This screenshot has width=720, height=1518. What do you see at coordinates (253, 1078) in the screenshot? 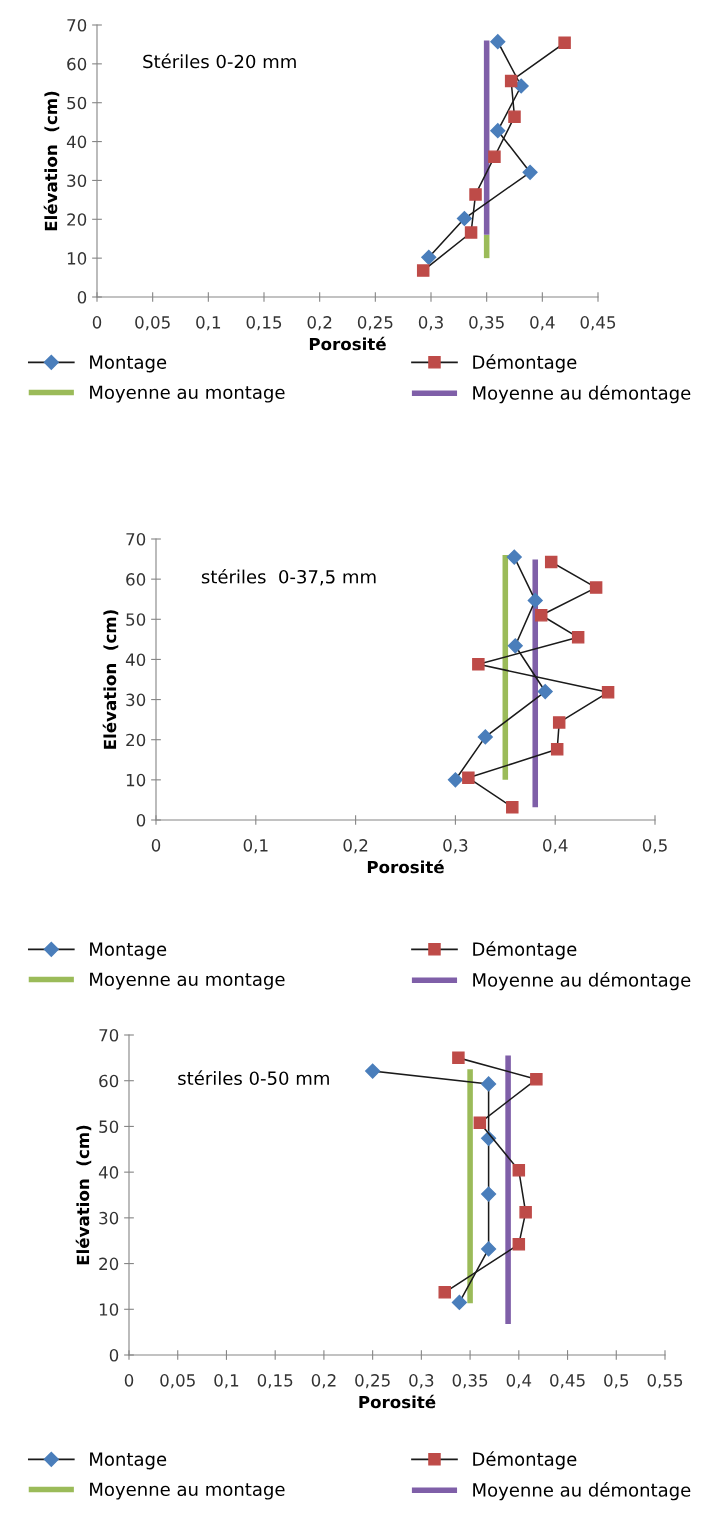
I see `text: stériles 0-50 mm` at bounding box center [253, 1078].